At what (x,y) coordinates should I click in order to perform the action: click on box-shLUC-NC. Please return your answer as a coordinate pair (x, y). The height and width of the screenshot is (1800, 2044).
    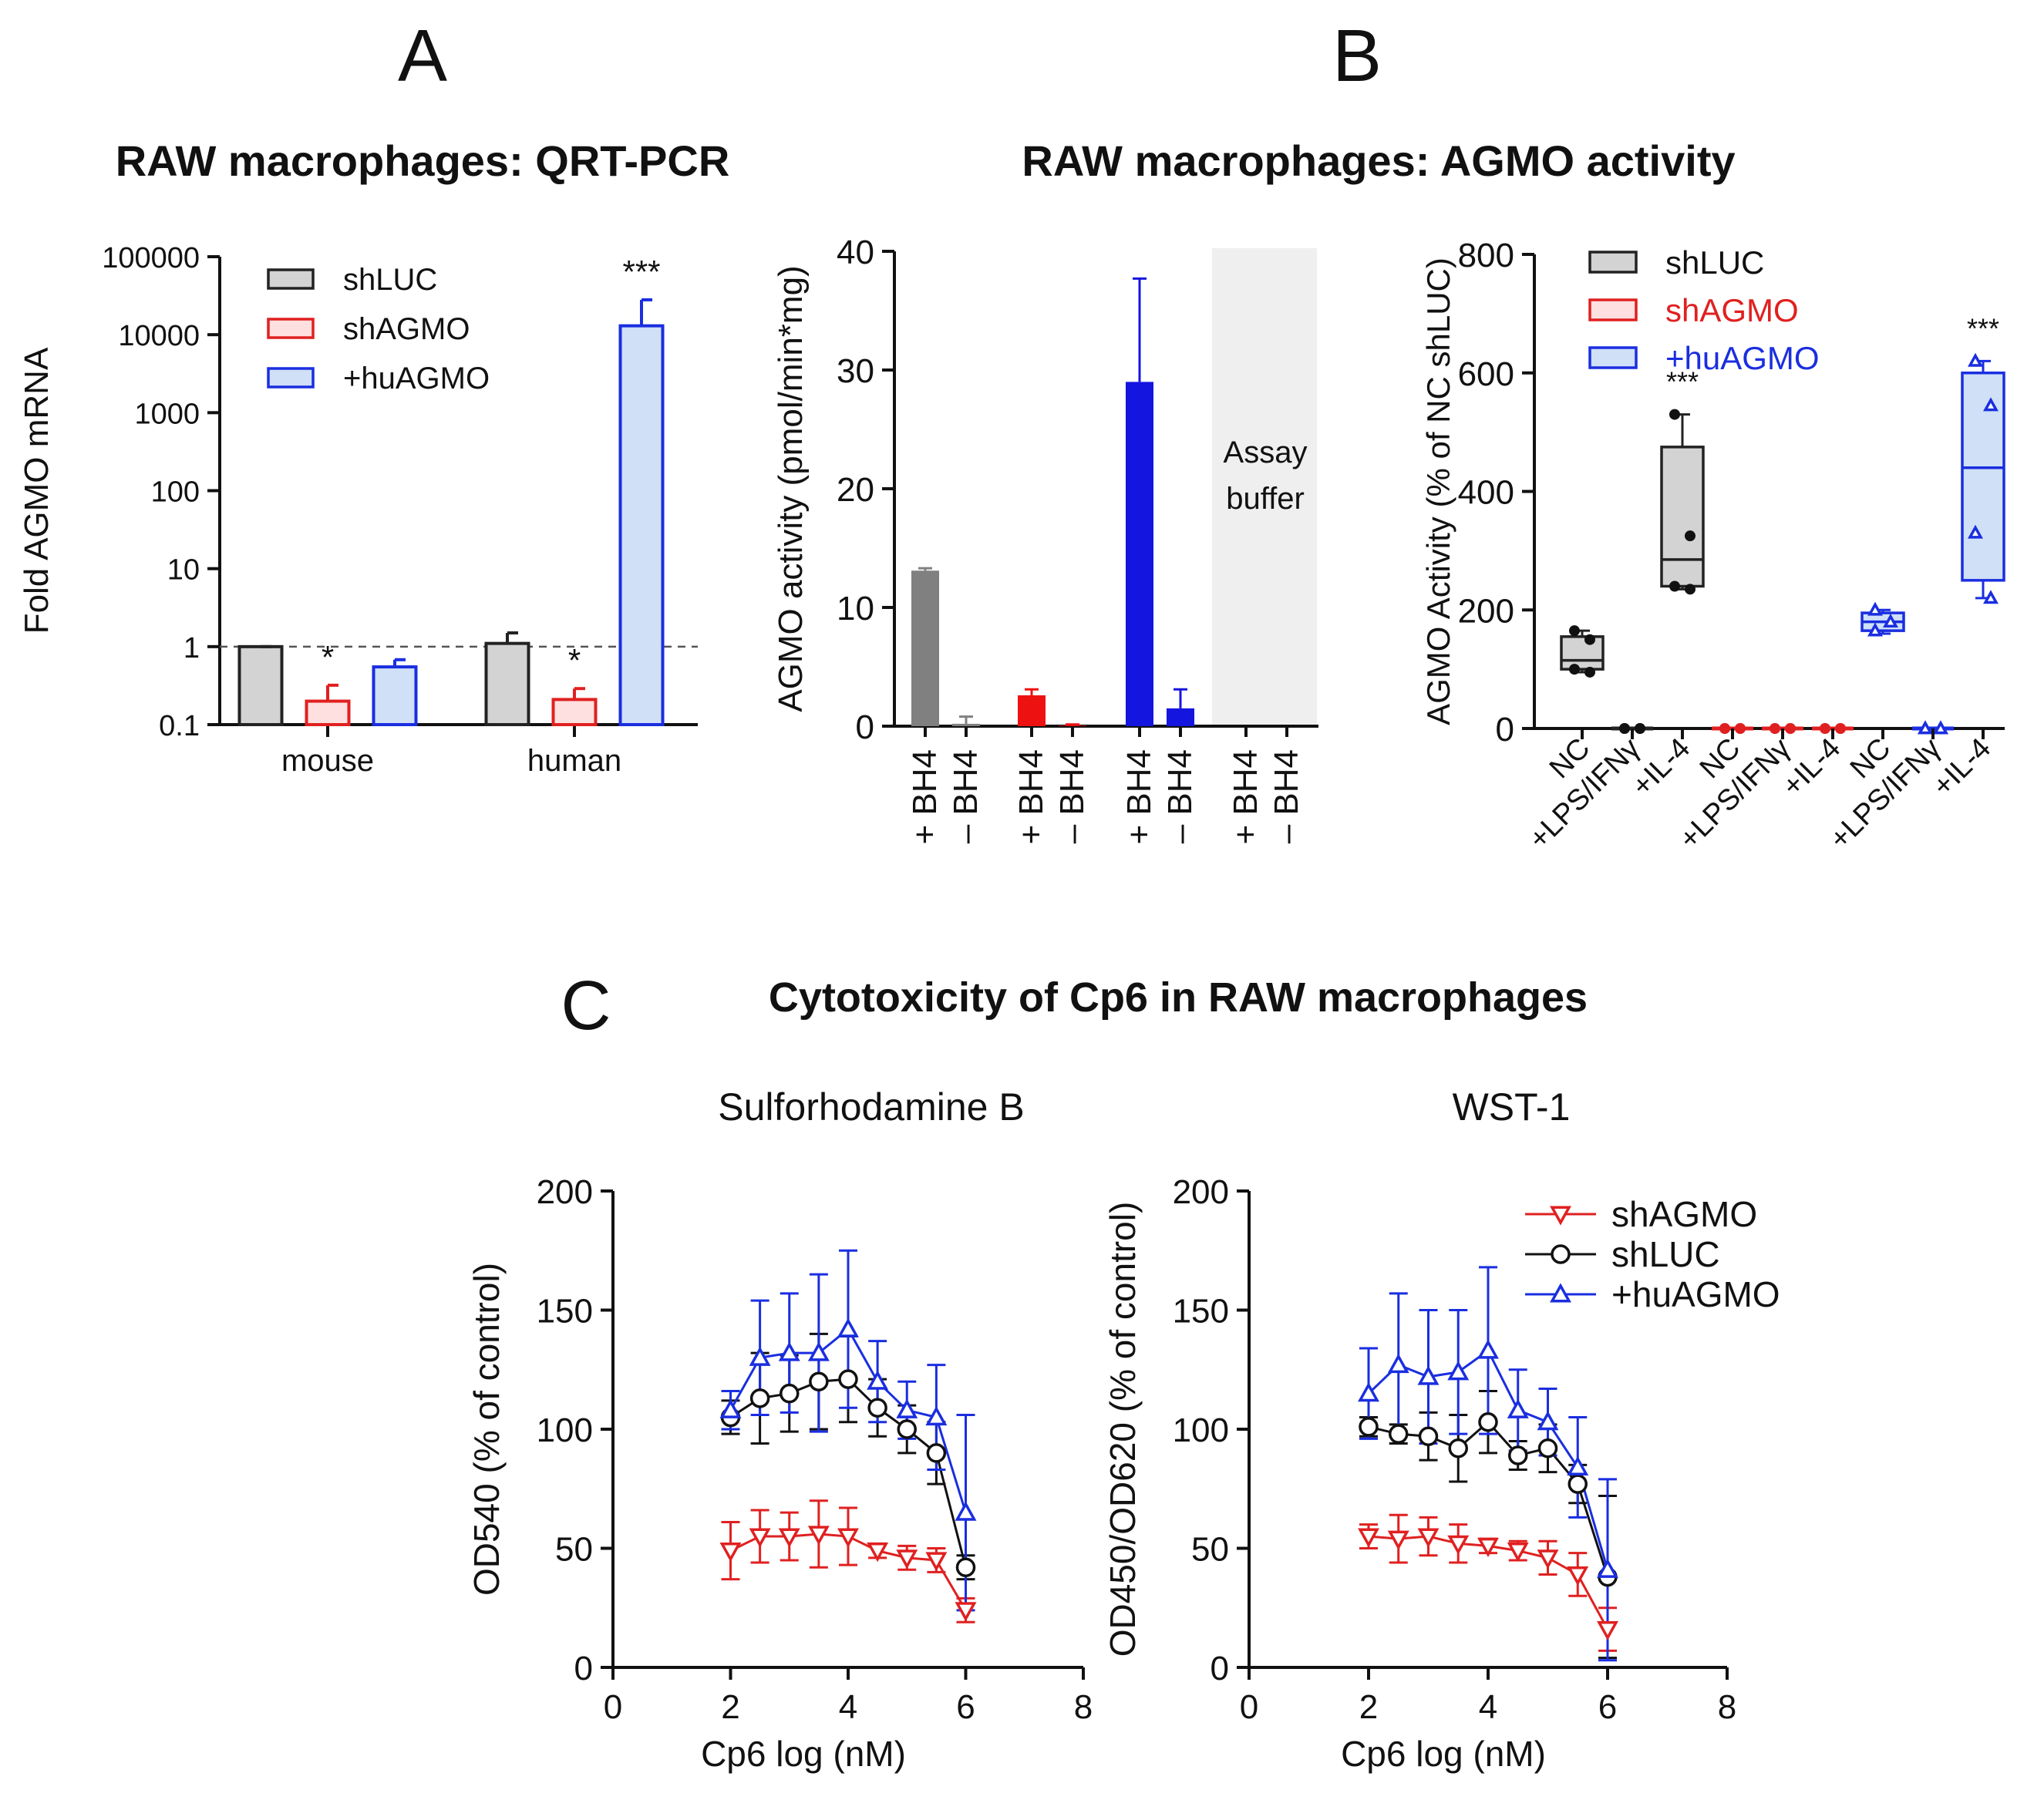
    Looking at the image, I should click on (1582, 653).